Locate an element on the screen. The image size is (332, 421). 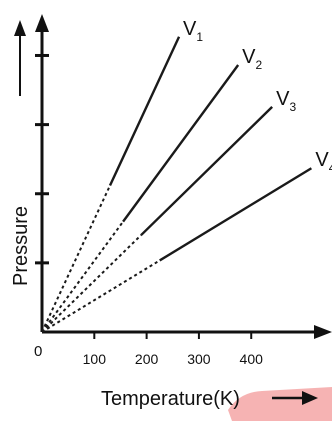
y-axis-ticks is located at coordinates (42, 159).